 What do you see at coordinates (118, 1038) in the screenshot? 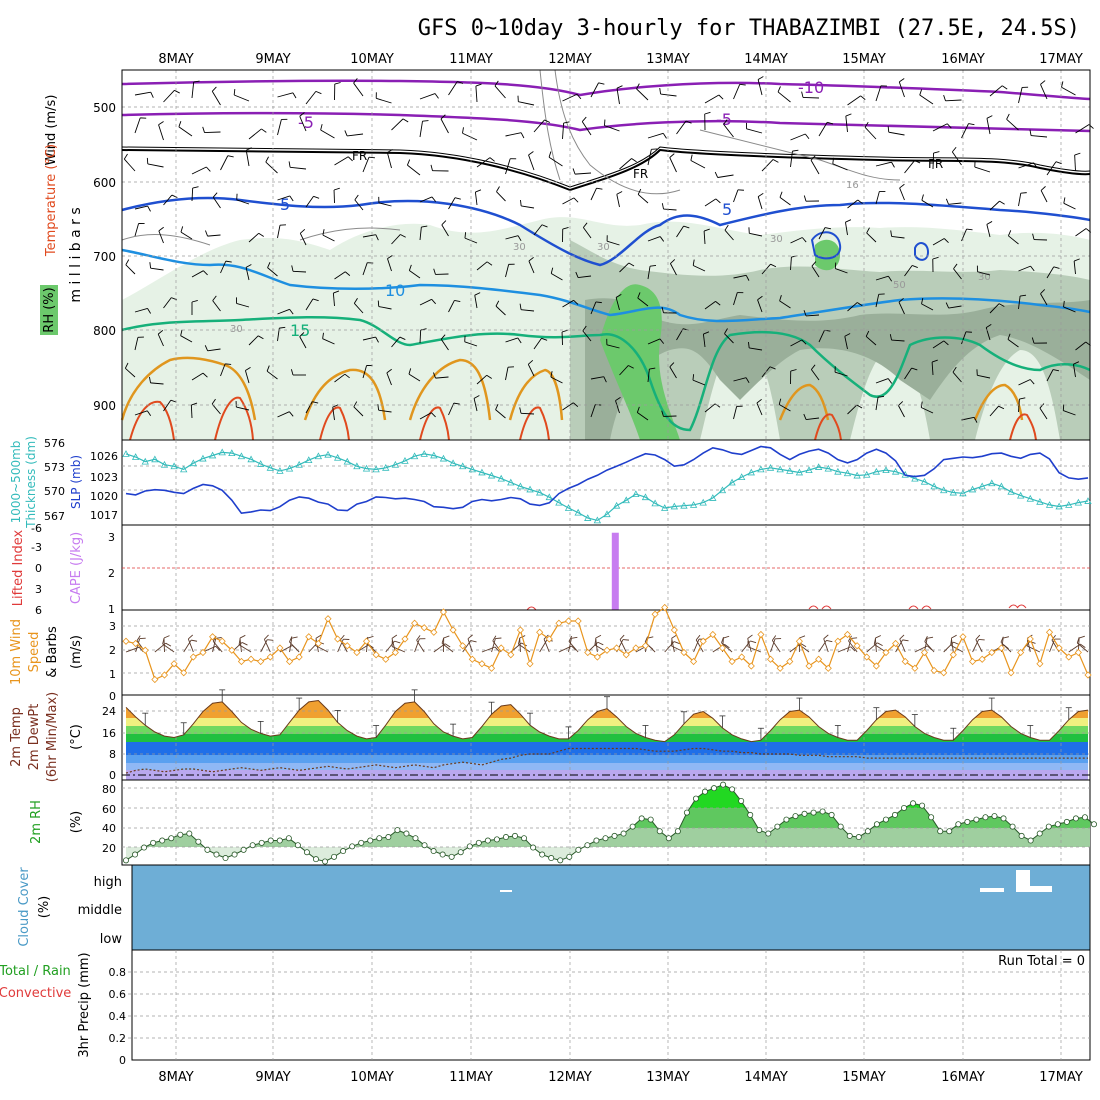
I see `precip-tick: 0.2` at bounding box center [118, 1038].